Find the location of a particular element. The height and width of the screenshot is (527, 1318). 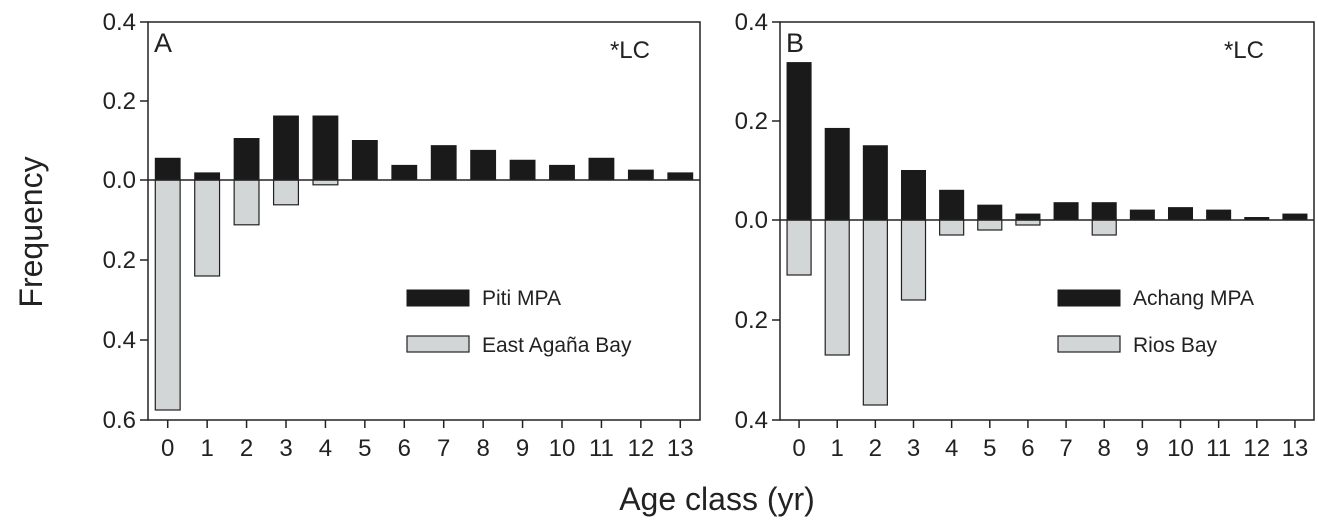

legend-label-bottom: Rios Bay is located at coordinates (1175, 345).